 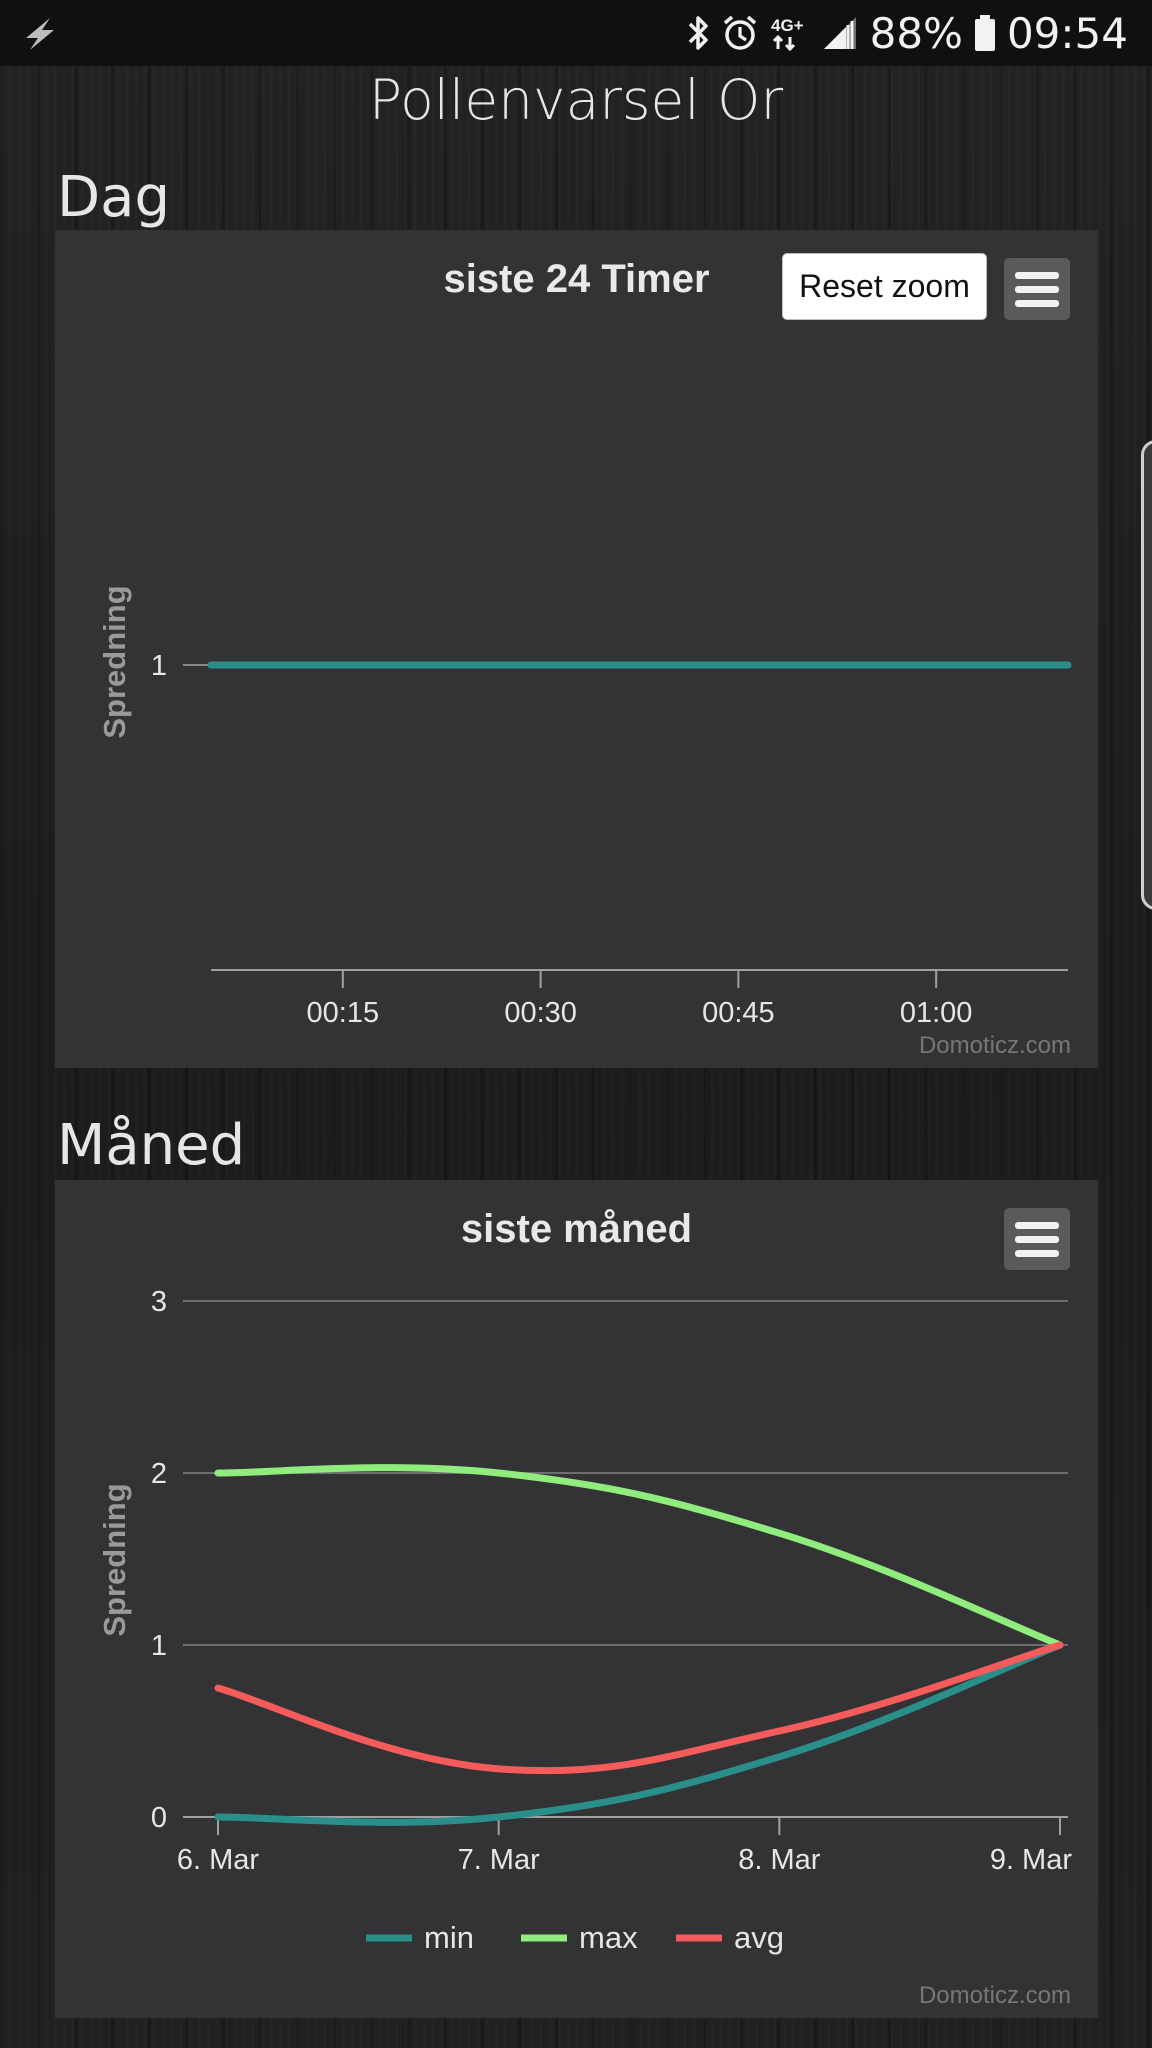 What do you see at coordinates (40, 34) in the screenshot?
I see `flash-icon` at bounding box center [40, 34].